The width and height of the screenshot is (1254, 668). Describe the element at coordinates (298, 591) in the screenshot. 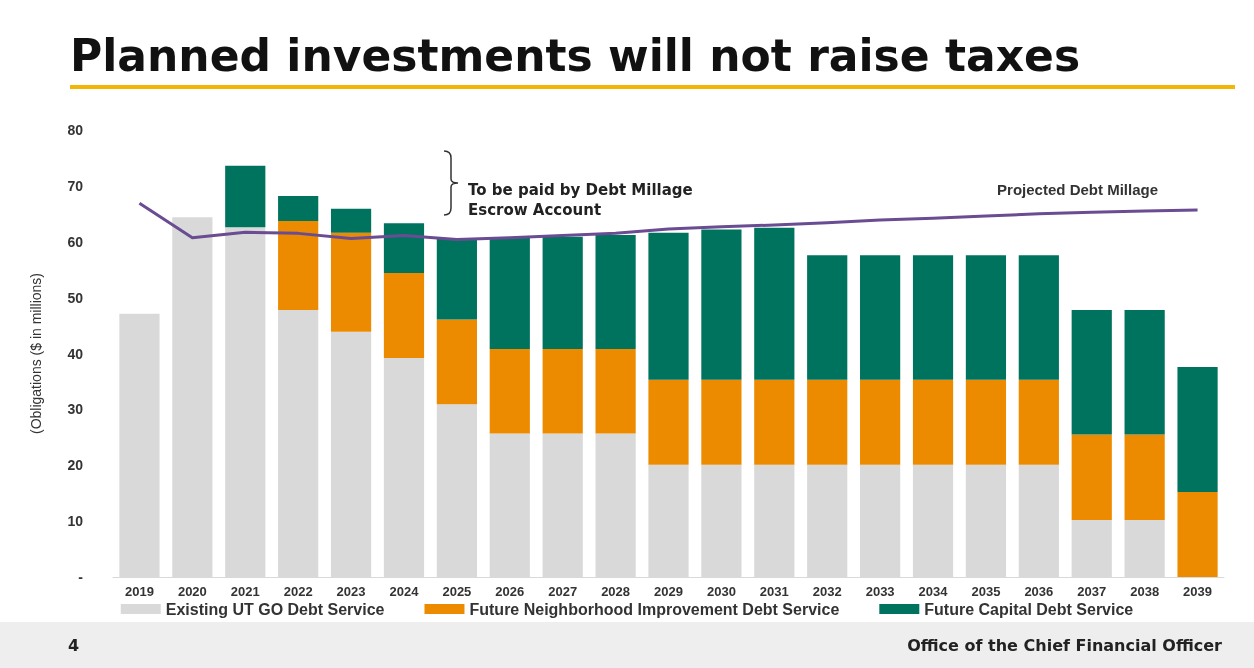

I see `x-tick-label: 2022` at that location.